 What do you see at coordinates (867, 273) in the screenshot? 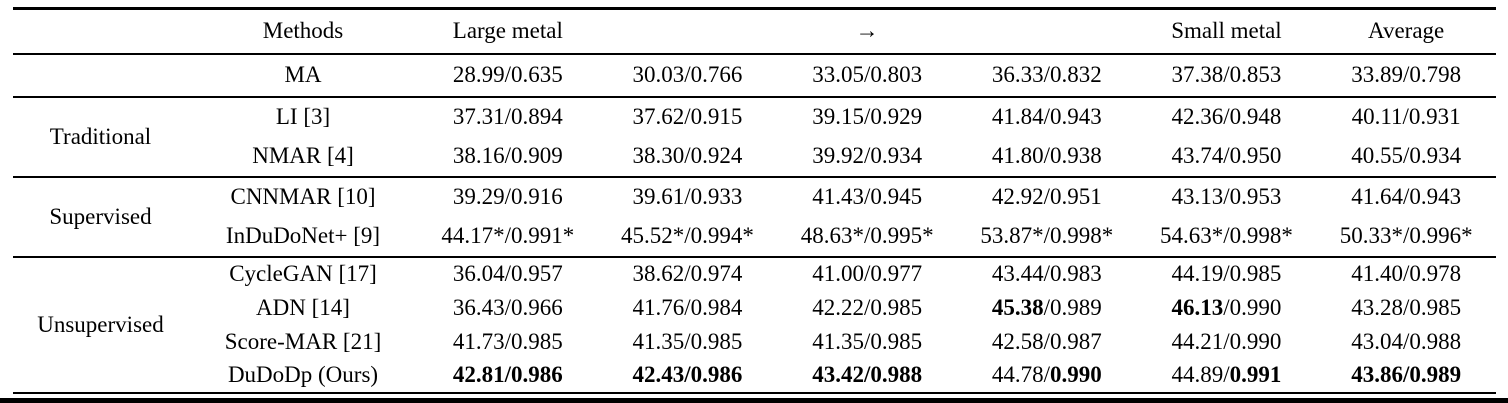
I see `value-cell: 41.00/0.977` at bounding box center [867, 273].